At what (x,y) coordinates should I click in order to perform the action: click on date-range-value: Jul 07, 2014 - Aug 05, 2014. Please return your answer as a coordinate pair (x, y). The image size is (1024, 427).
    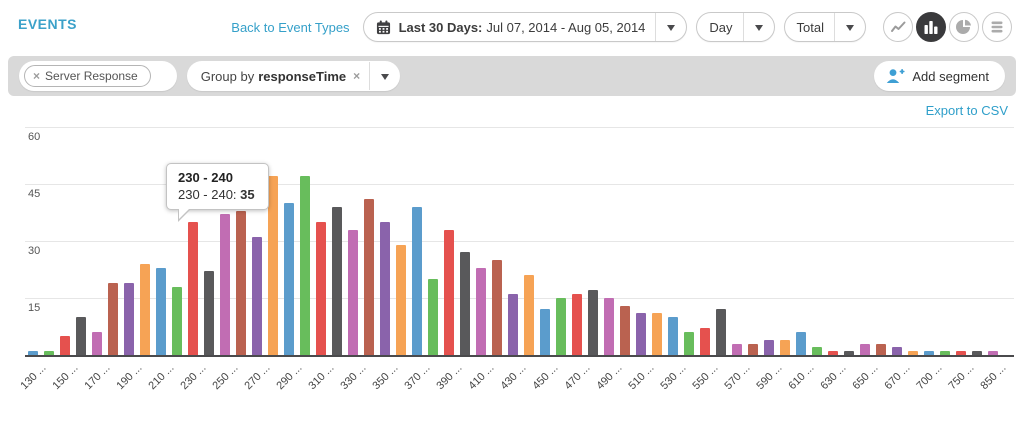
    Looking at the image, I should click on (566, 27).